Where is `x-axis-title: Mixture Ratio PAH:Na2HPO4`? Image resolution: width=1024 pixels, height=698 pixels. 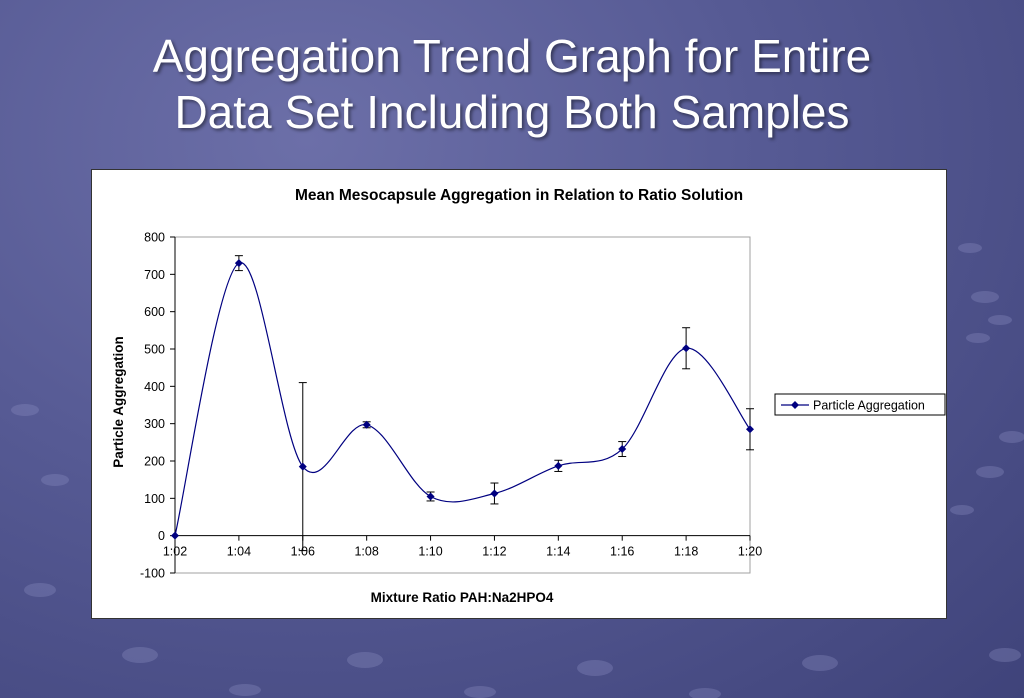 x-axis-title: Mixture Ratio PAH:Na2HPO4 is located at coordinates (462, 597).